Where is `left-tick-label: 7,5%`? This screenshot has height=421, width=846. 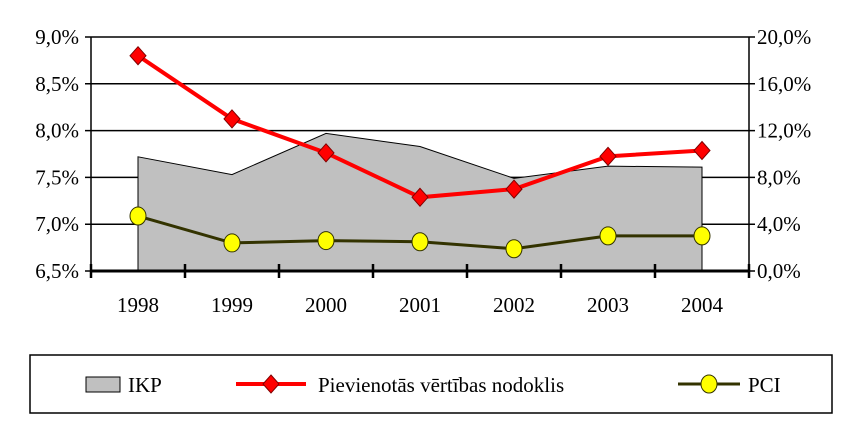 left-tick-label: 7,5% is located at coordinates (57, 177).